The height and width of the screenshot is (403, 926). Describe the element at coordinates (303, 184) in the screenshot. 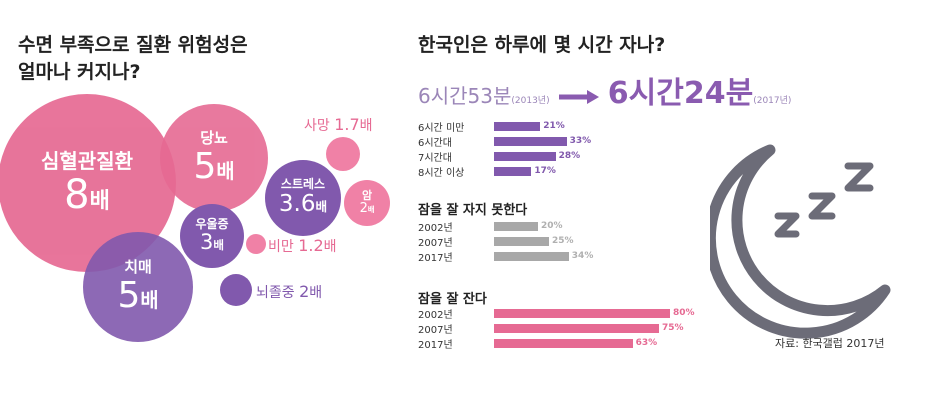

I see `bubble-label: 스트레스` at that location.